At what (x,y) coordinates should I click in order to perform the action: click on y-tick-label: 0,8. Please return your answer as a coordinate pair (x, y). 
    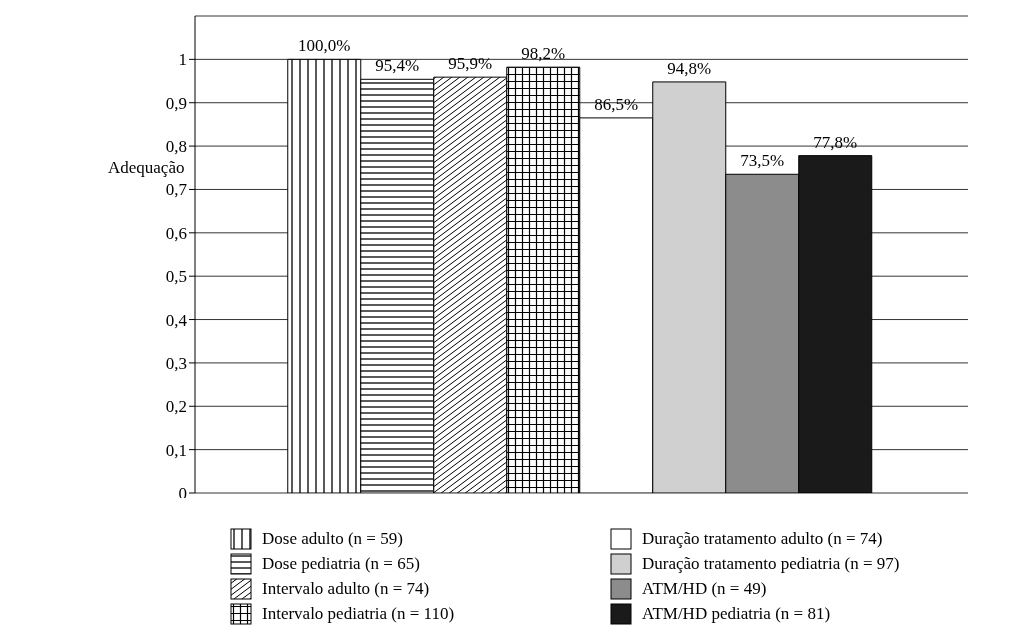
    Looking at the image, I should click on (176, 147).